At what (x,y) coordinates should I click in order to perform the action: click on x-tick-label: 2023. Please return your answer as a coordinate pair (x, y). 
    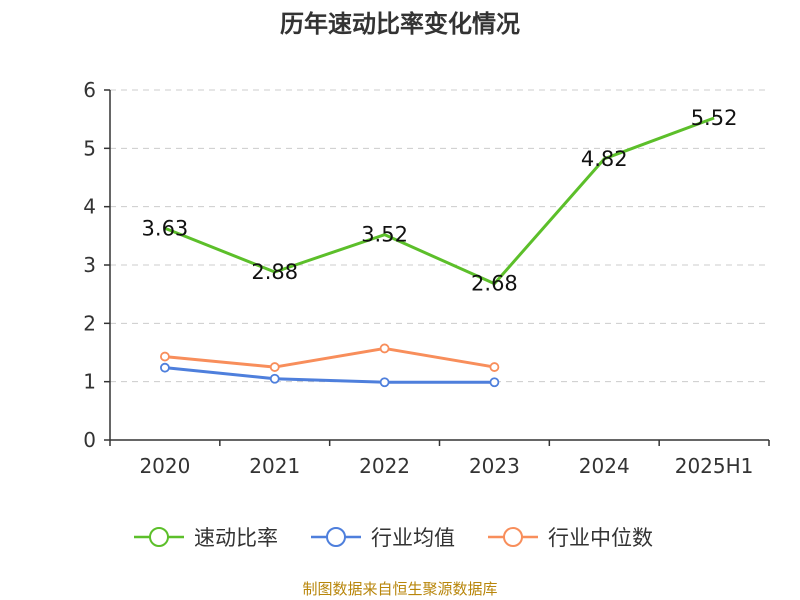
    Looking at the image, I should click on (494, 466).